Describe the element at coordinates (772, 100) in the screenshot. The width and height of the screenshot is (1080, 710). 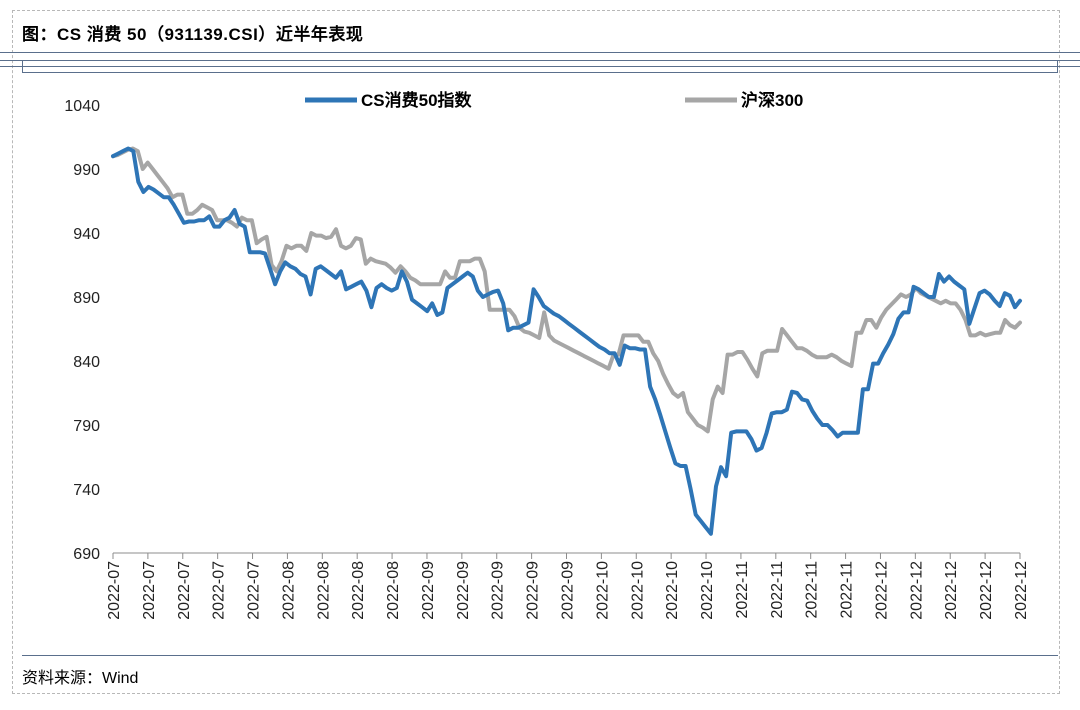
I see `legend-label-hs300: 沪深300` at that location.